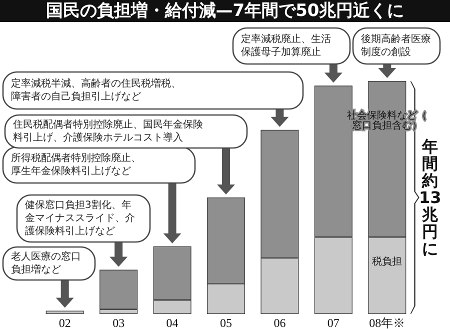 The height and width of the screenshot is (329, 450). I want to click on text: 後期高齢者医療制度の創設, so click(396, 45).